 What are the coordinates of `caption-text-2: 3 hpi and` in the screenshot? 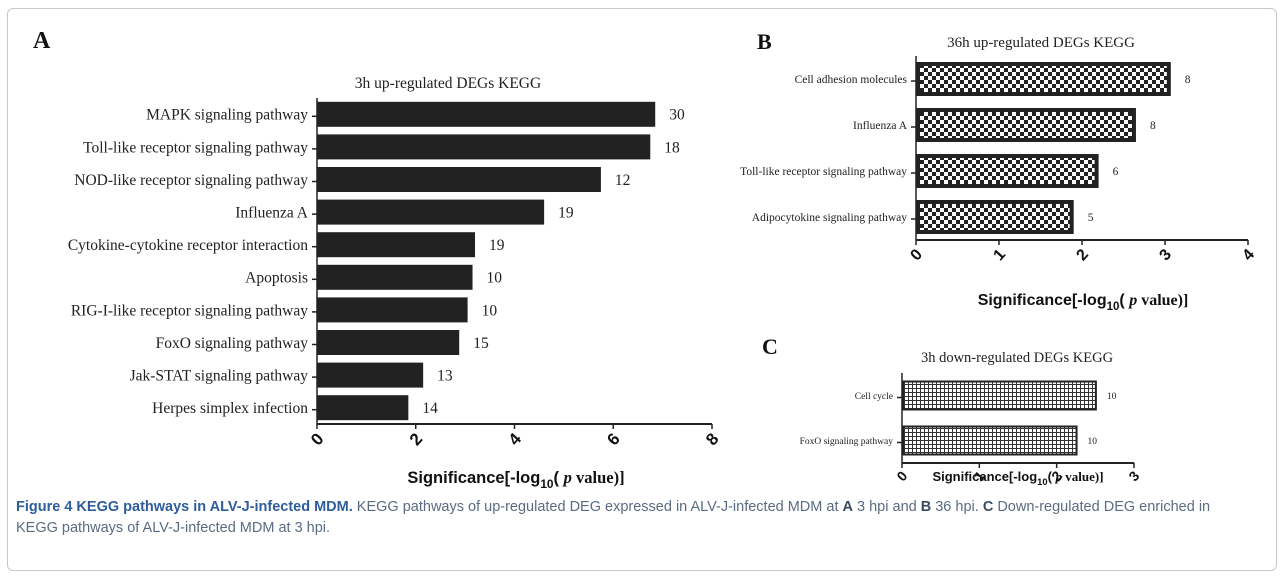 It's located at (887, 507).